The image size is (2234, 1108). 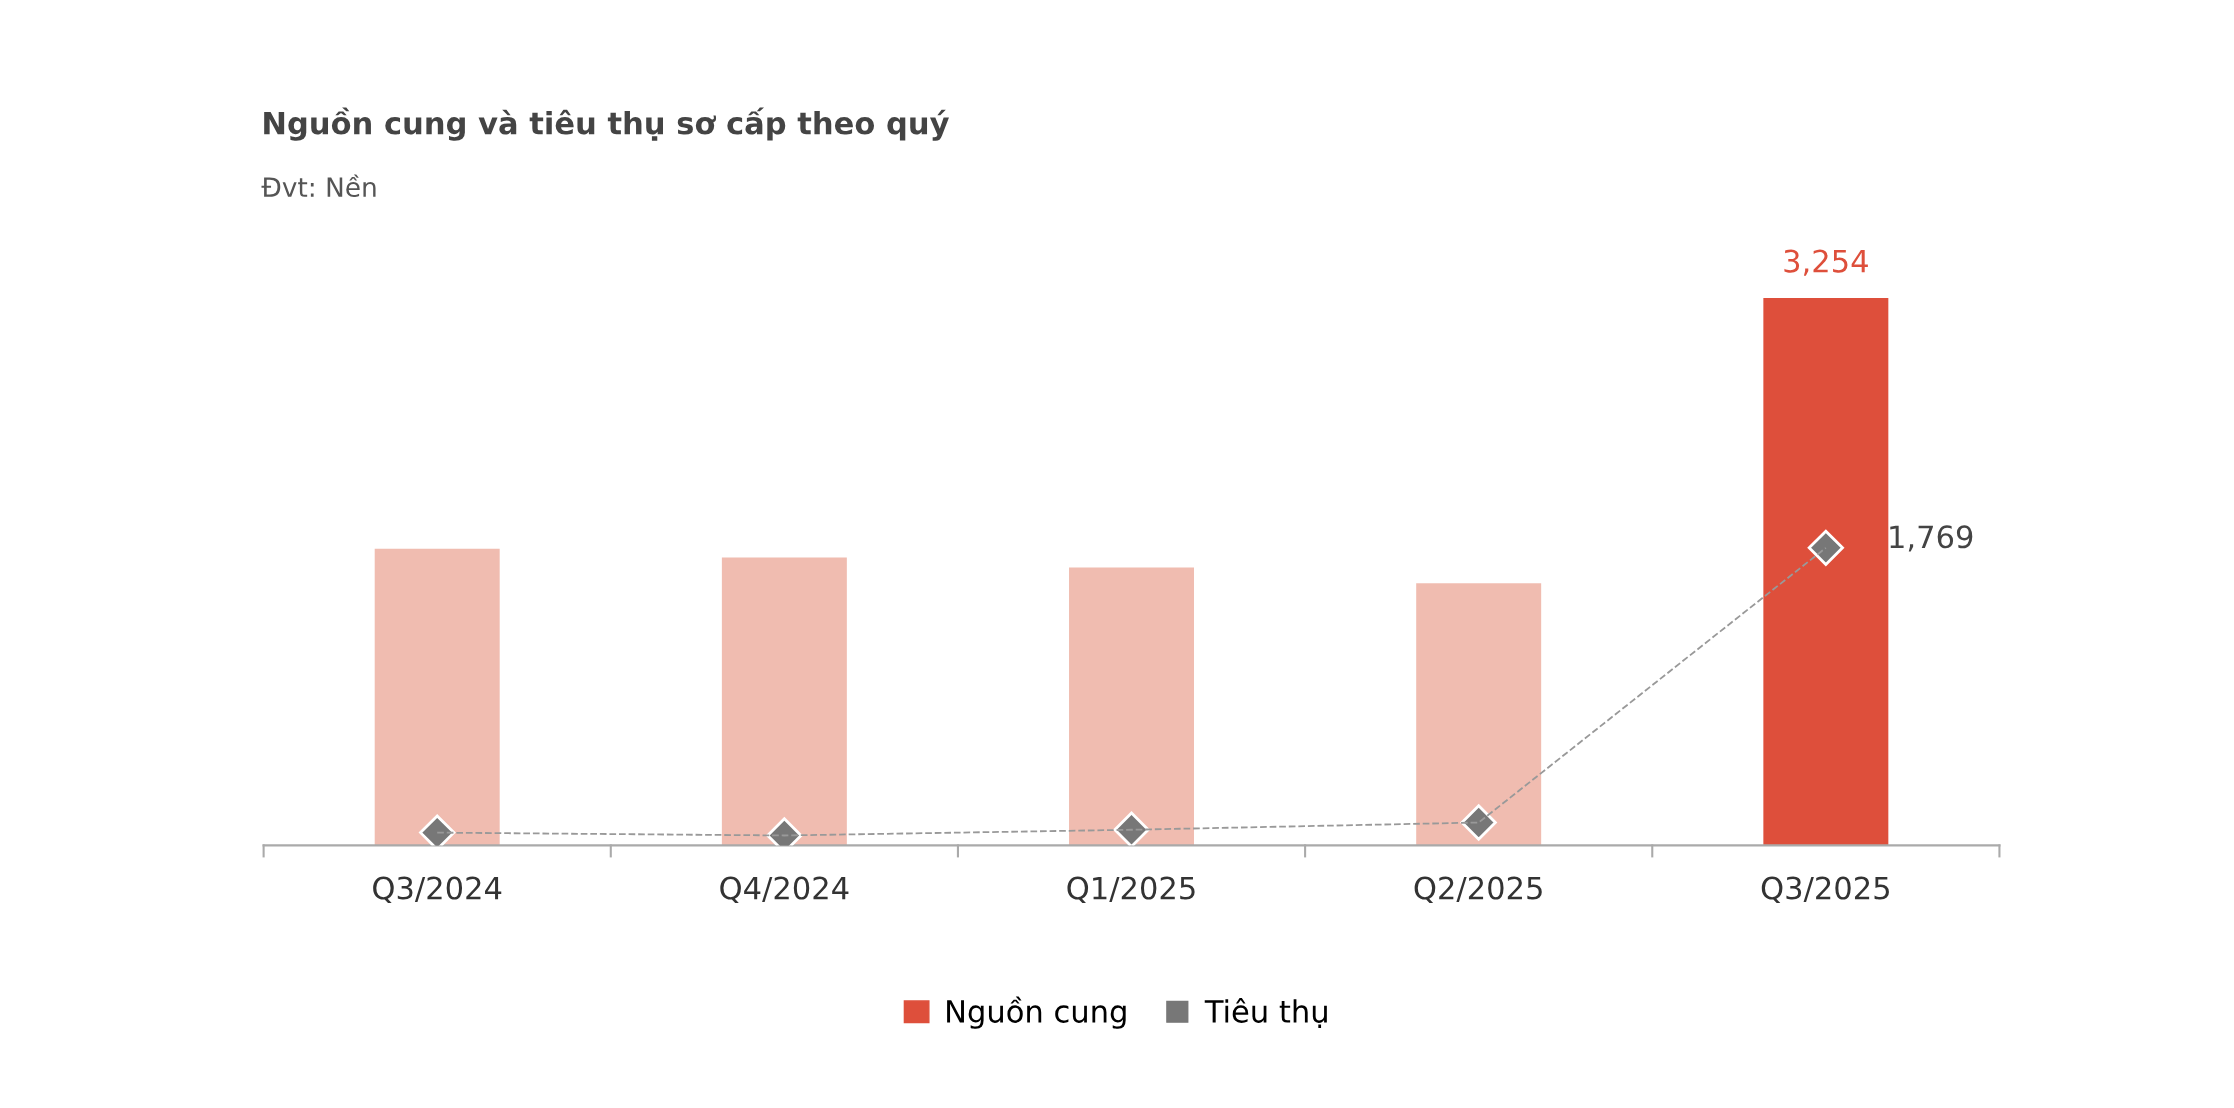 I want to click on chart-subtitle: Đvt: Nền, so click(x=318, y=186).